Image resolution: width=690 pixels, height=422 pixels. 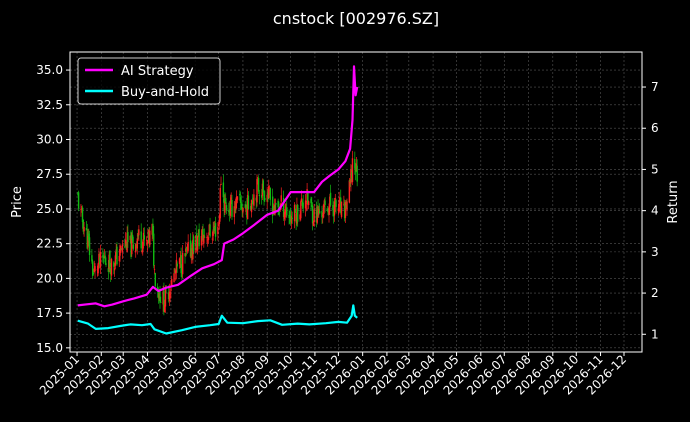 I want to click on y-left-tick-label: 22.5, so click(x=49, y=244).